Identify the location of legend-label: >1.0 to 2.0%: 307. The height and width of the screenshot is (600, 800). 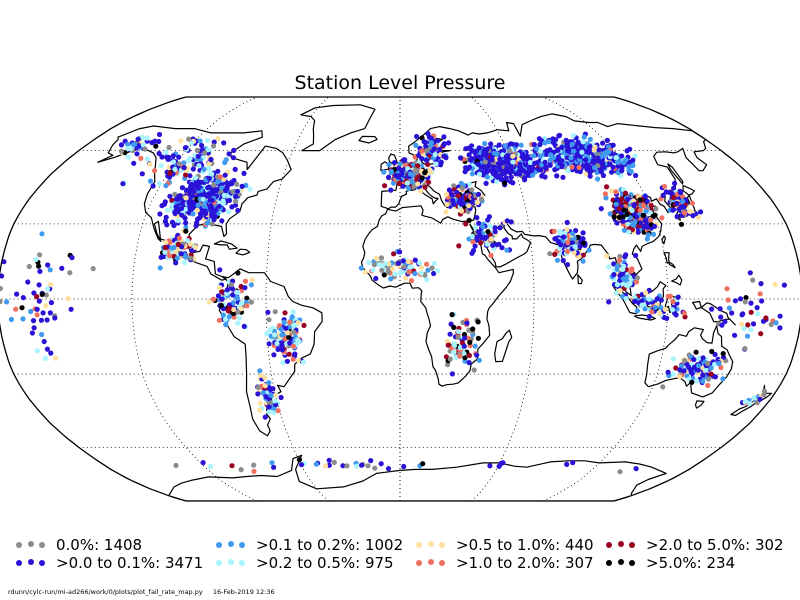
(525, 563).